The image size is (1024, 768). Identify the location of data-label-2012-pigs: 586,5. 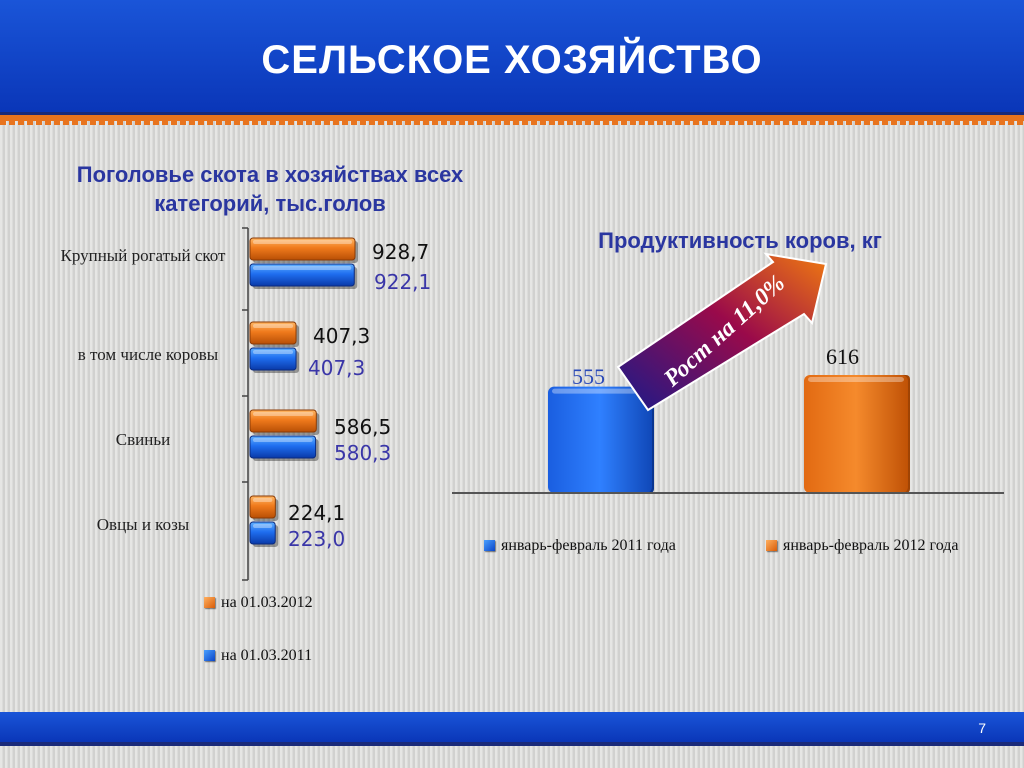
(363, 427).